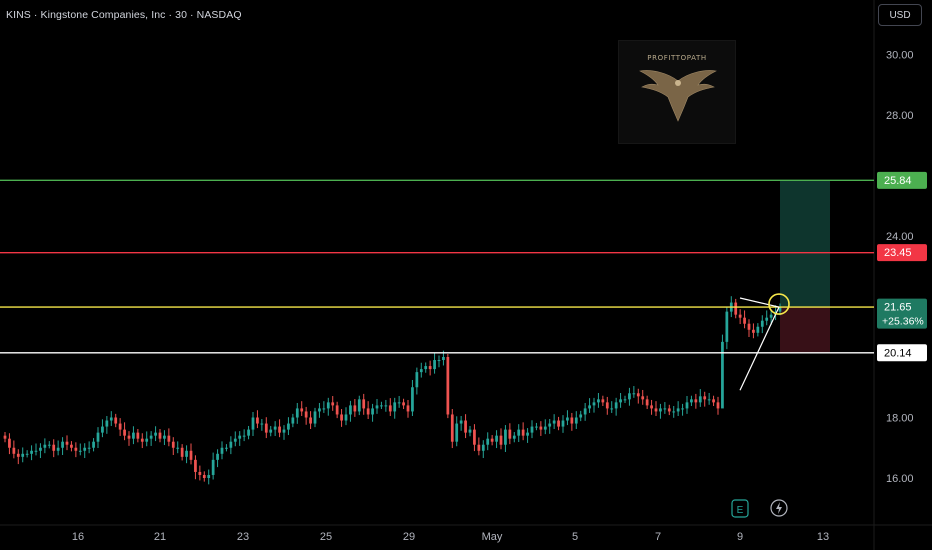  What do you see at coordinates (898, 253) in the screenshot?
I see `price-label-text-stop: 23.45` at bounding box center [898, 253].